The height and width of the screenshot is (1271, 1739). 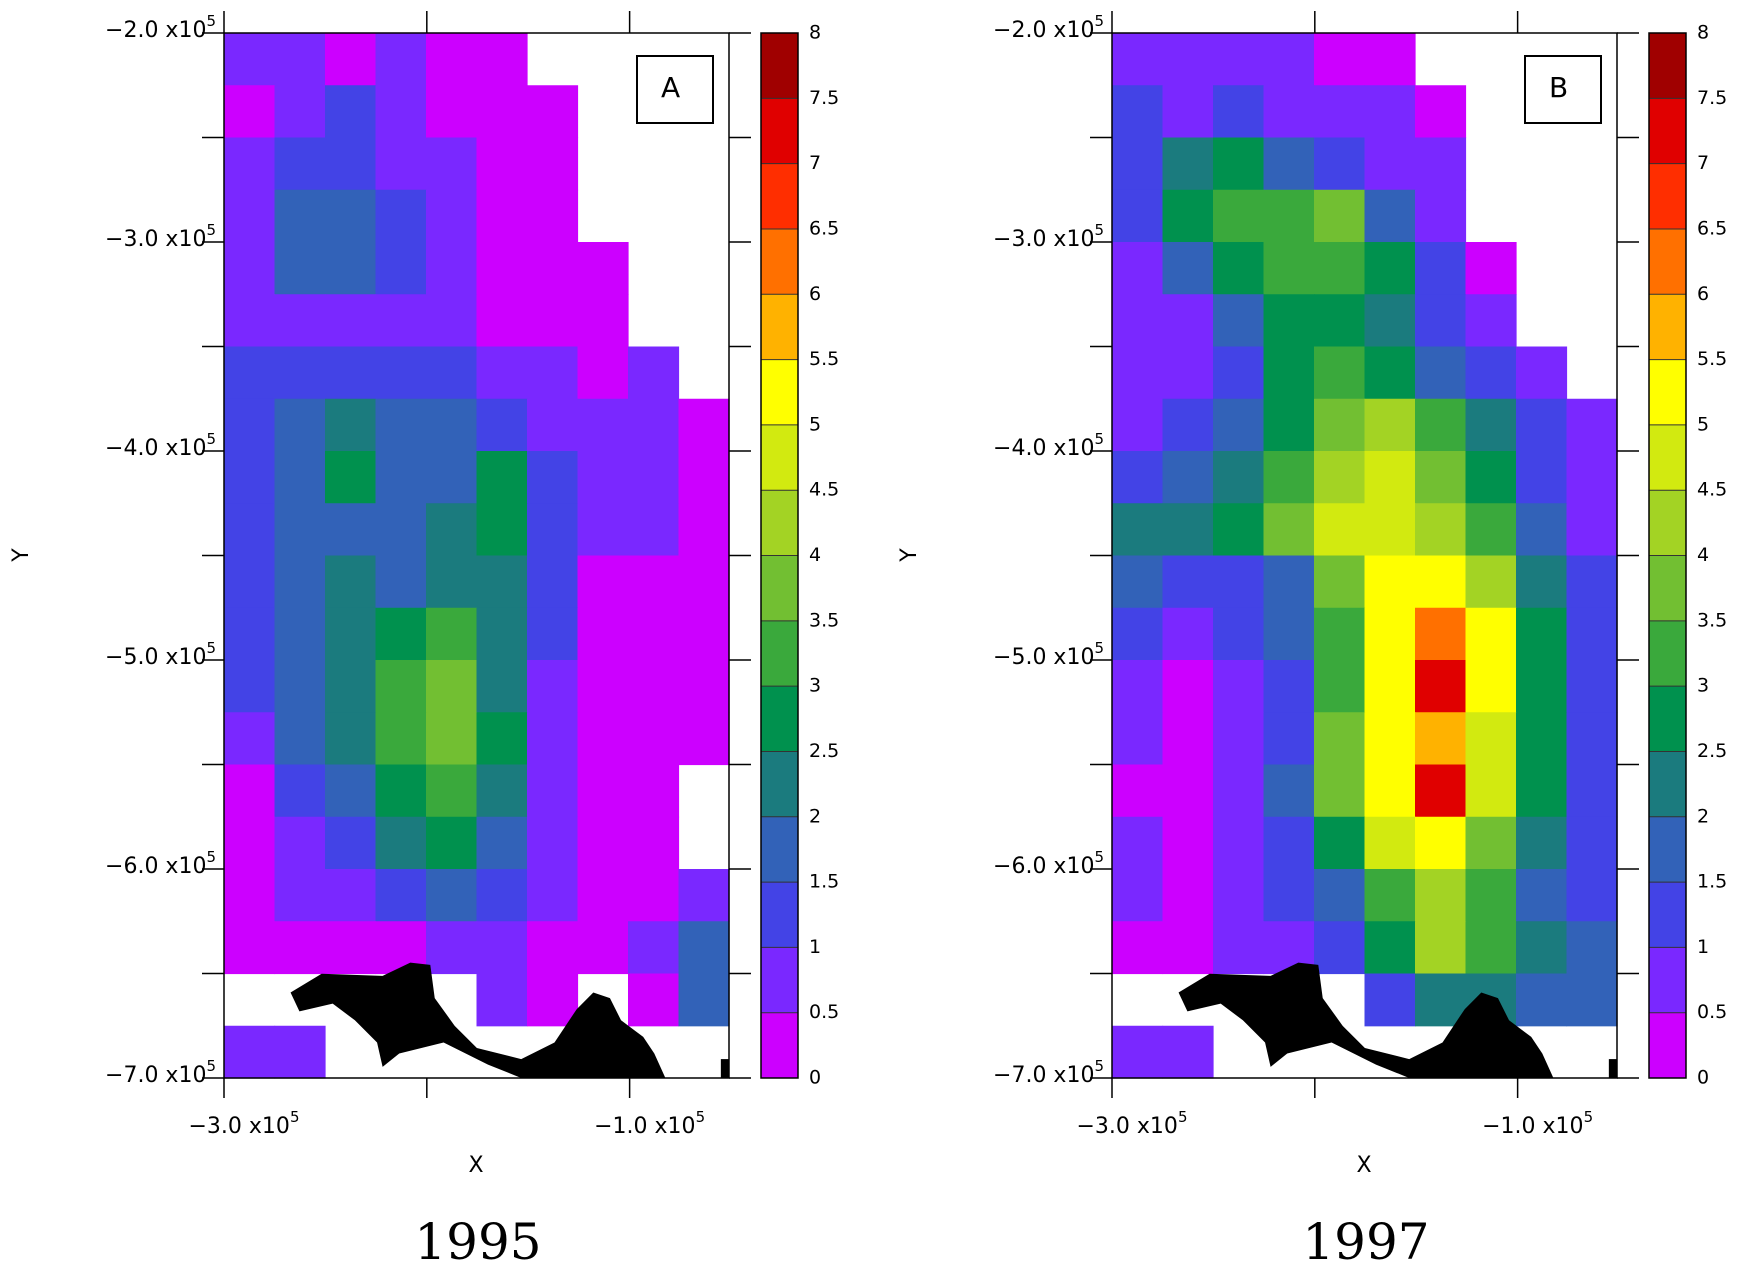 I want to click on colorbar-label: 8, so click(x=815, y=33).